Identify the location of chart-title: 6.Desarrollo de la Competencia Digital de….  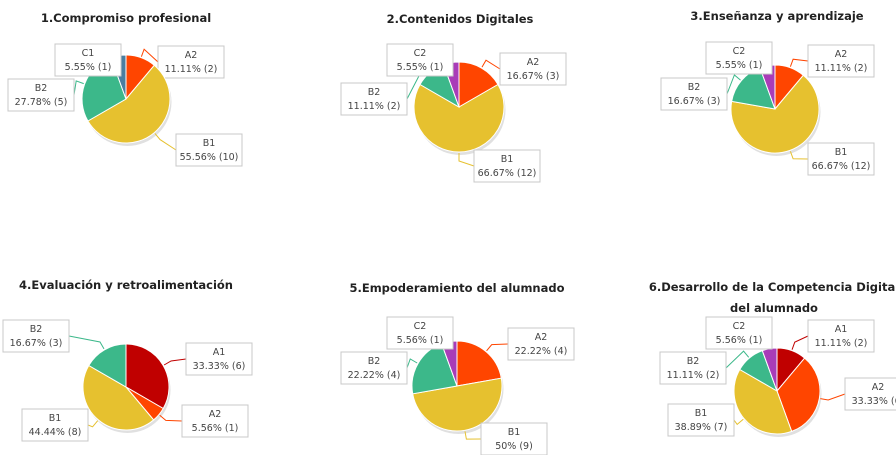
(772, 297).